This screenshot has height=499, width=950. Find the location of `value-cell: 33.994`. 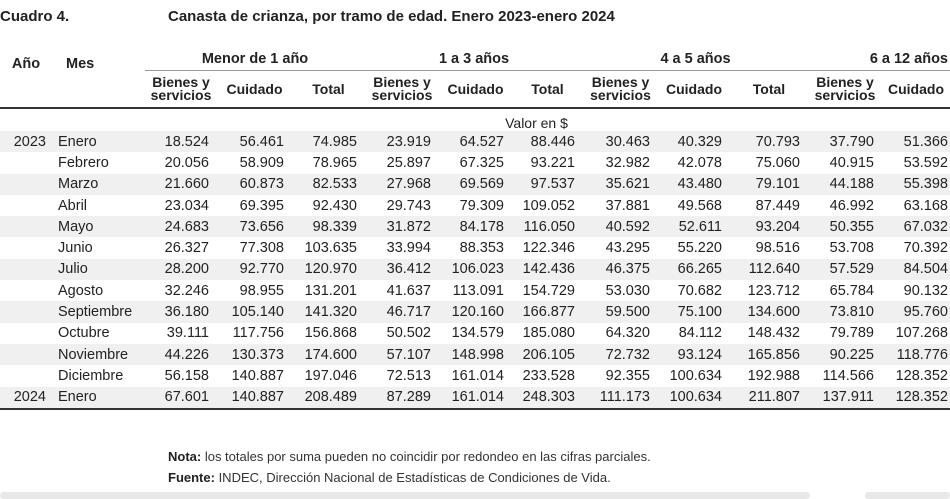

value-cell: 33.994 is located at coordinates (408, 248).